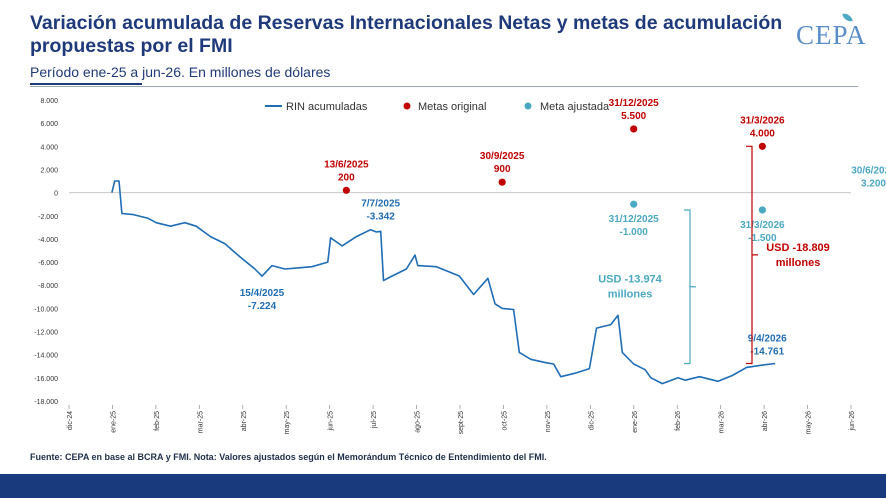  Describe the element at coordinates (113, 422) in the screenshot. I see `x-tick-label: ene-25` at that location.